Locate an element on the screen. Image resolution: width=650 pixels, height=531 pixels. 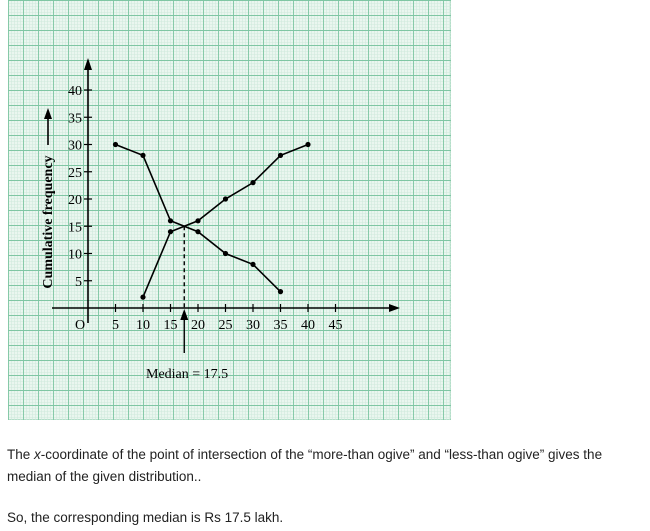
x-tick-label: 45 is located at coordinates (336, 325).